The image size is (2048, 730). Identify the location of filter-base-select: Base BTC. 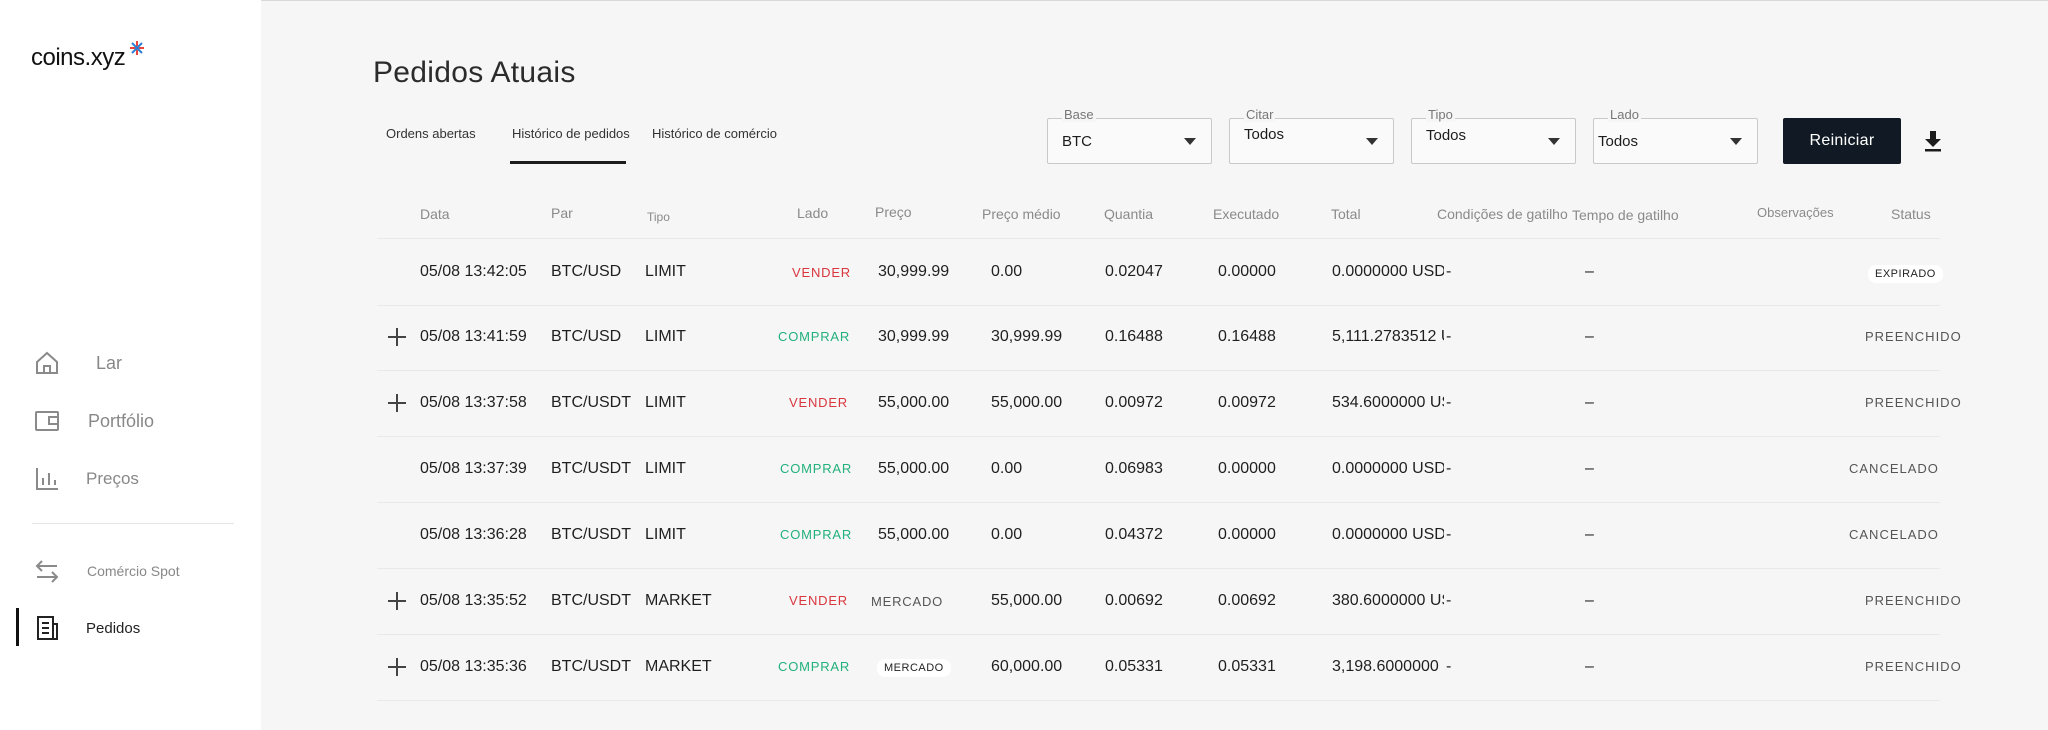
(1129, 135).